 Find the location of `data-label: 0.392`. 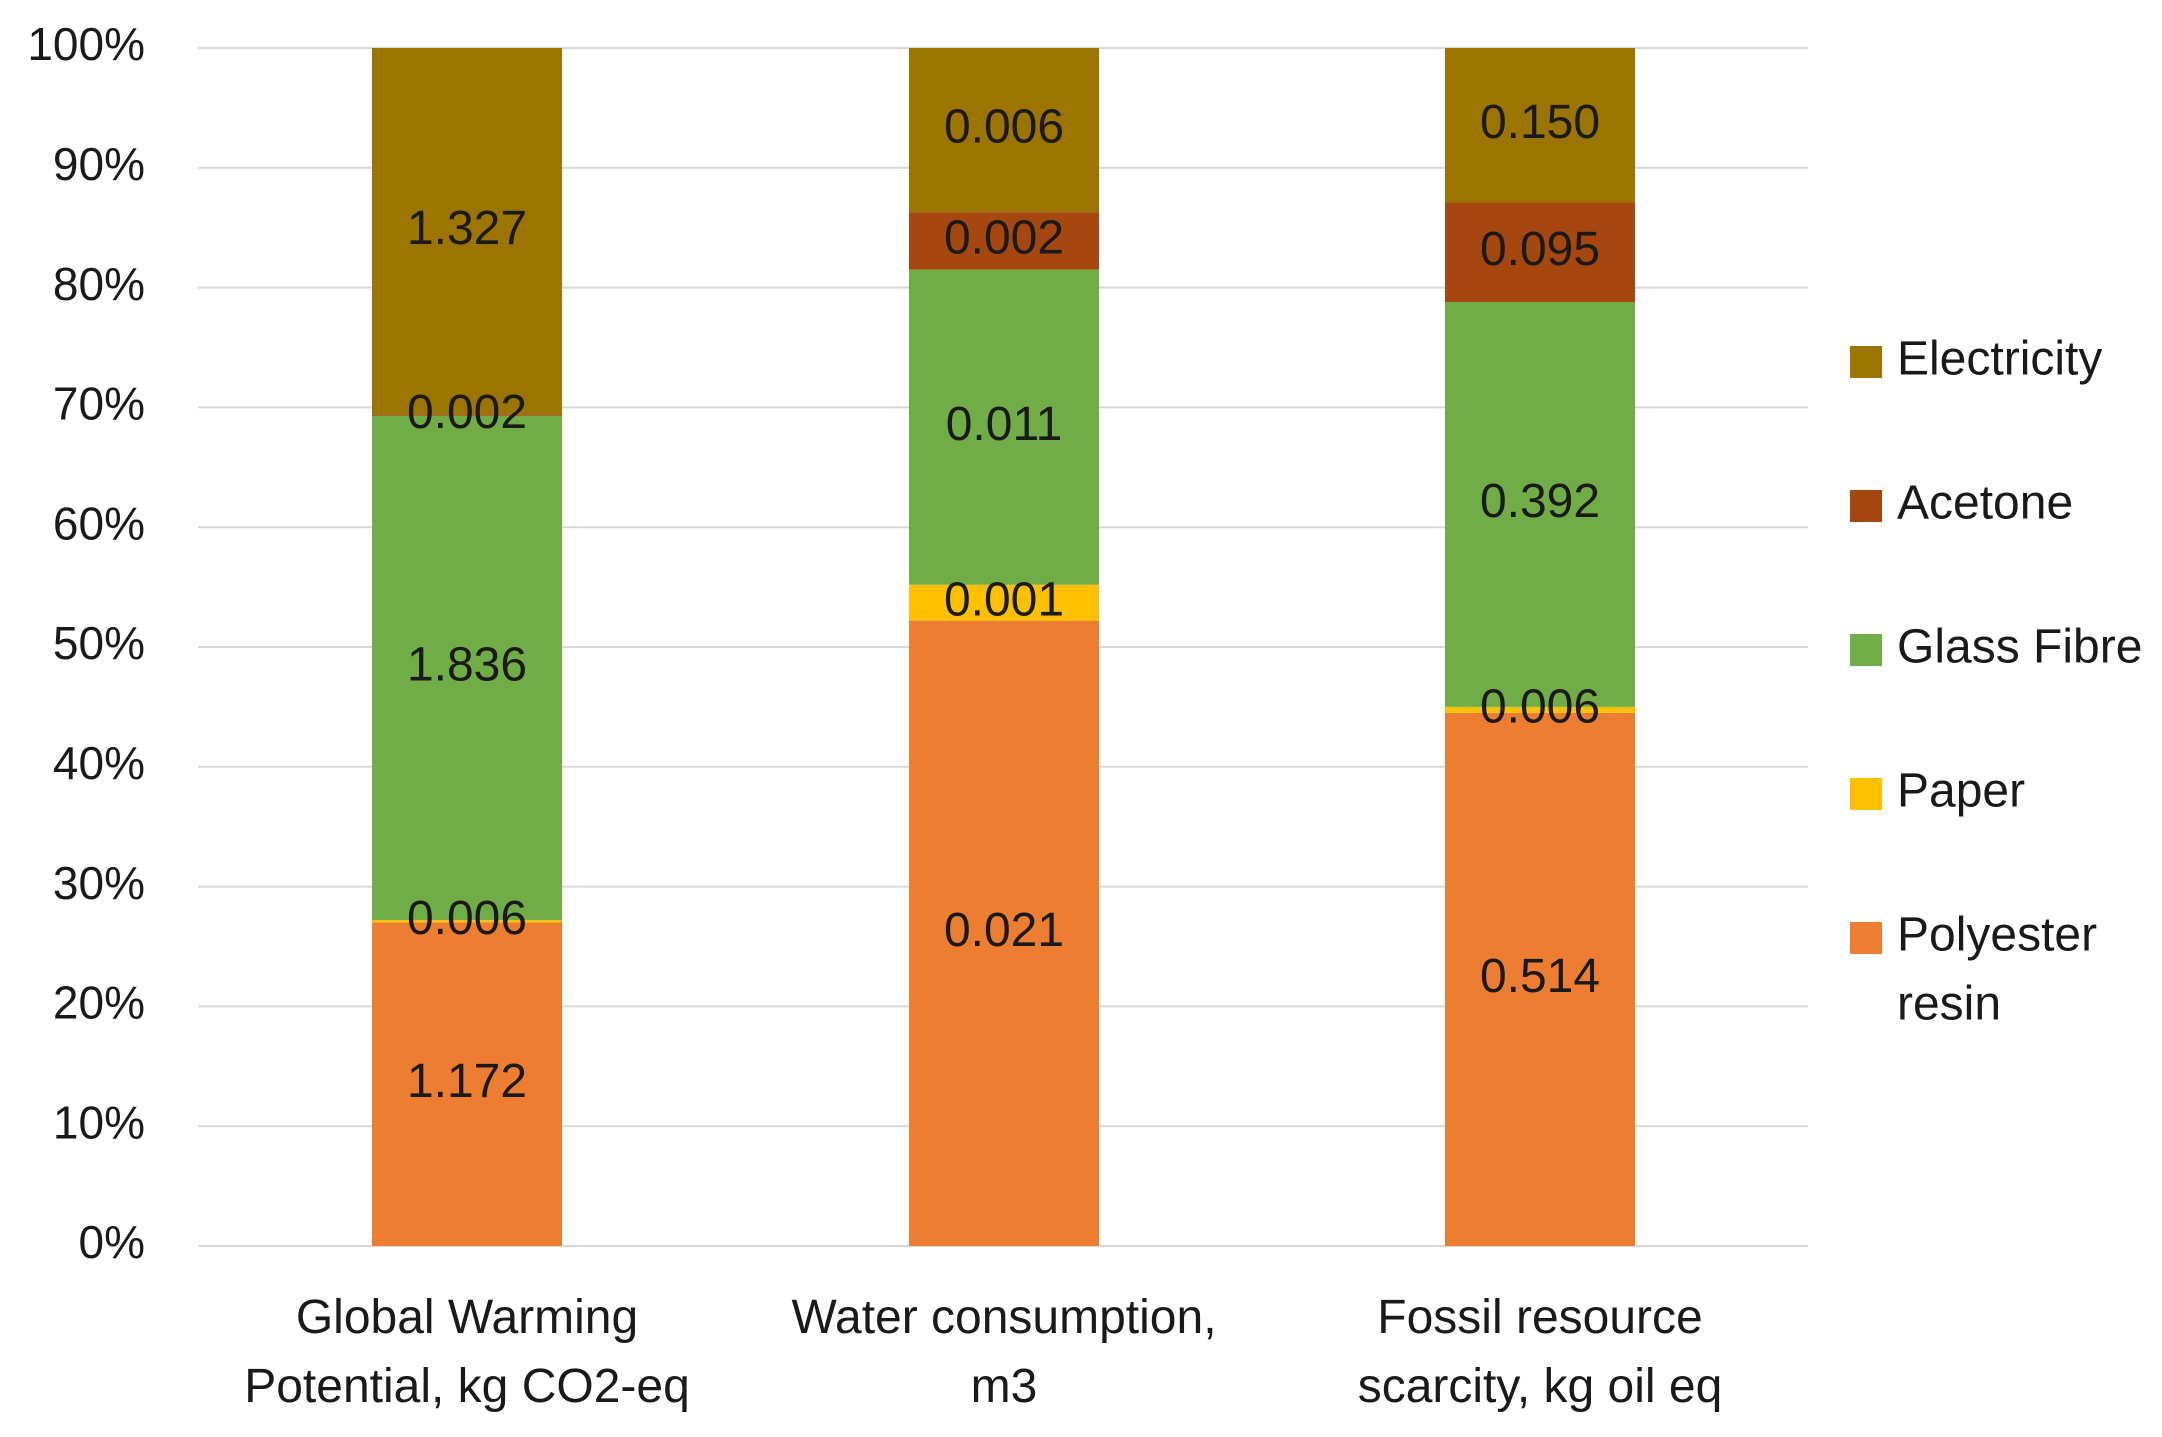

data-label: 0.392 is located at coordinates (1540, 501).